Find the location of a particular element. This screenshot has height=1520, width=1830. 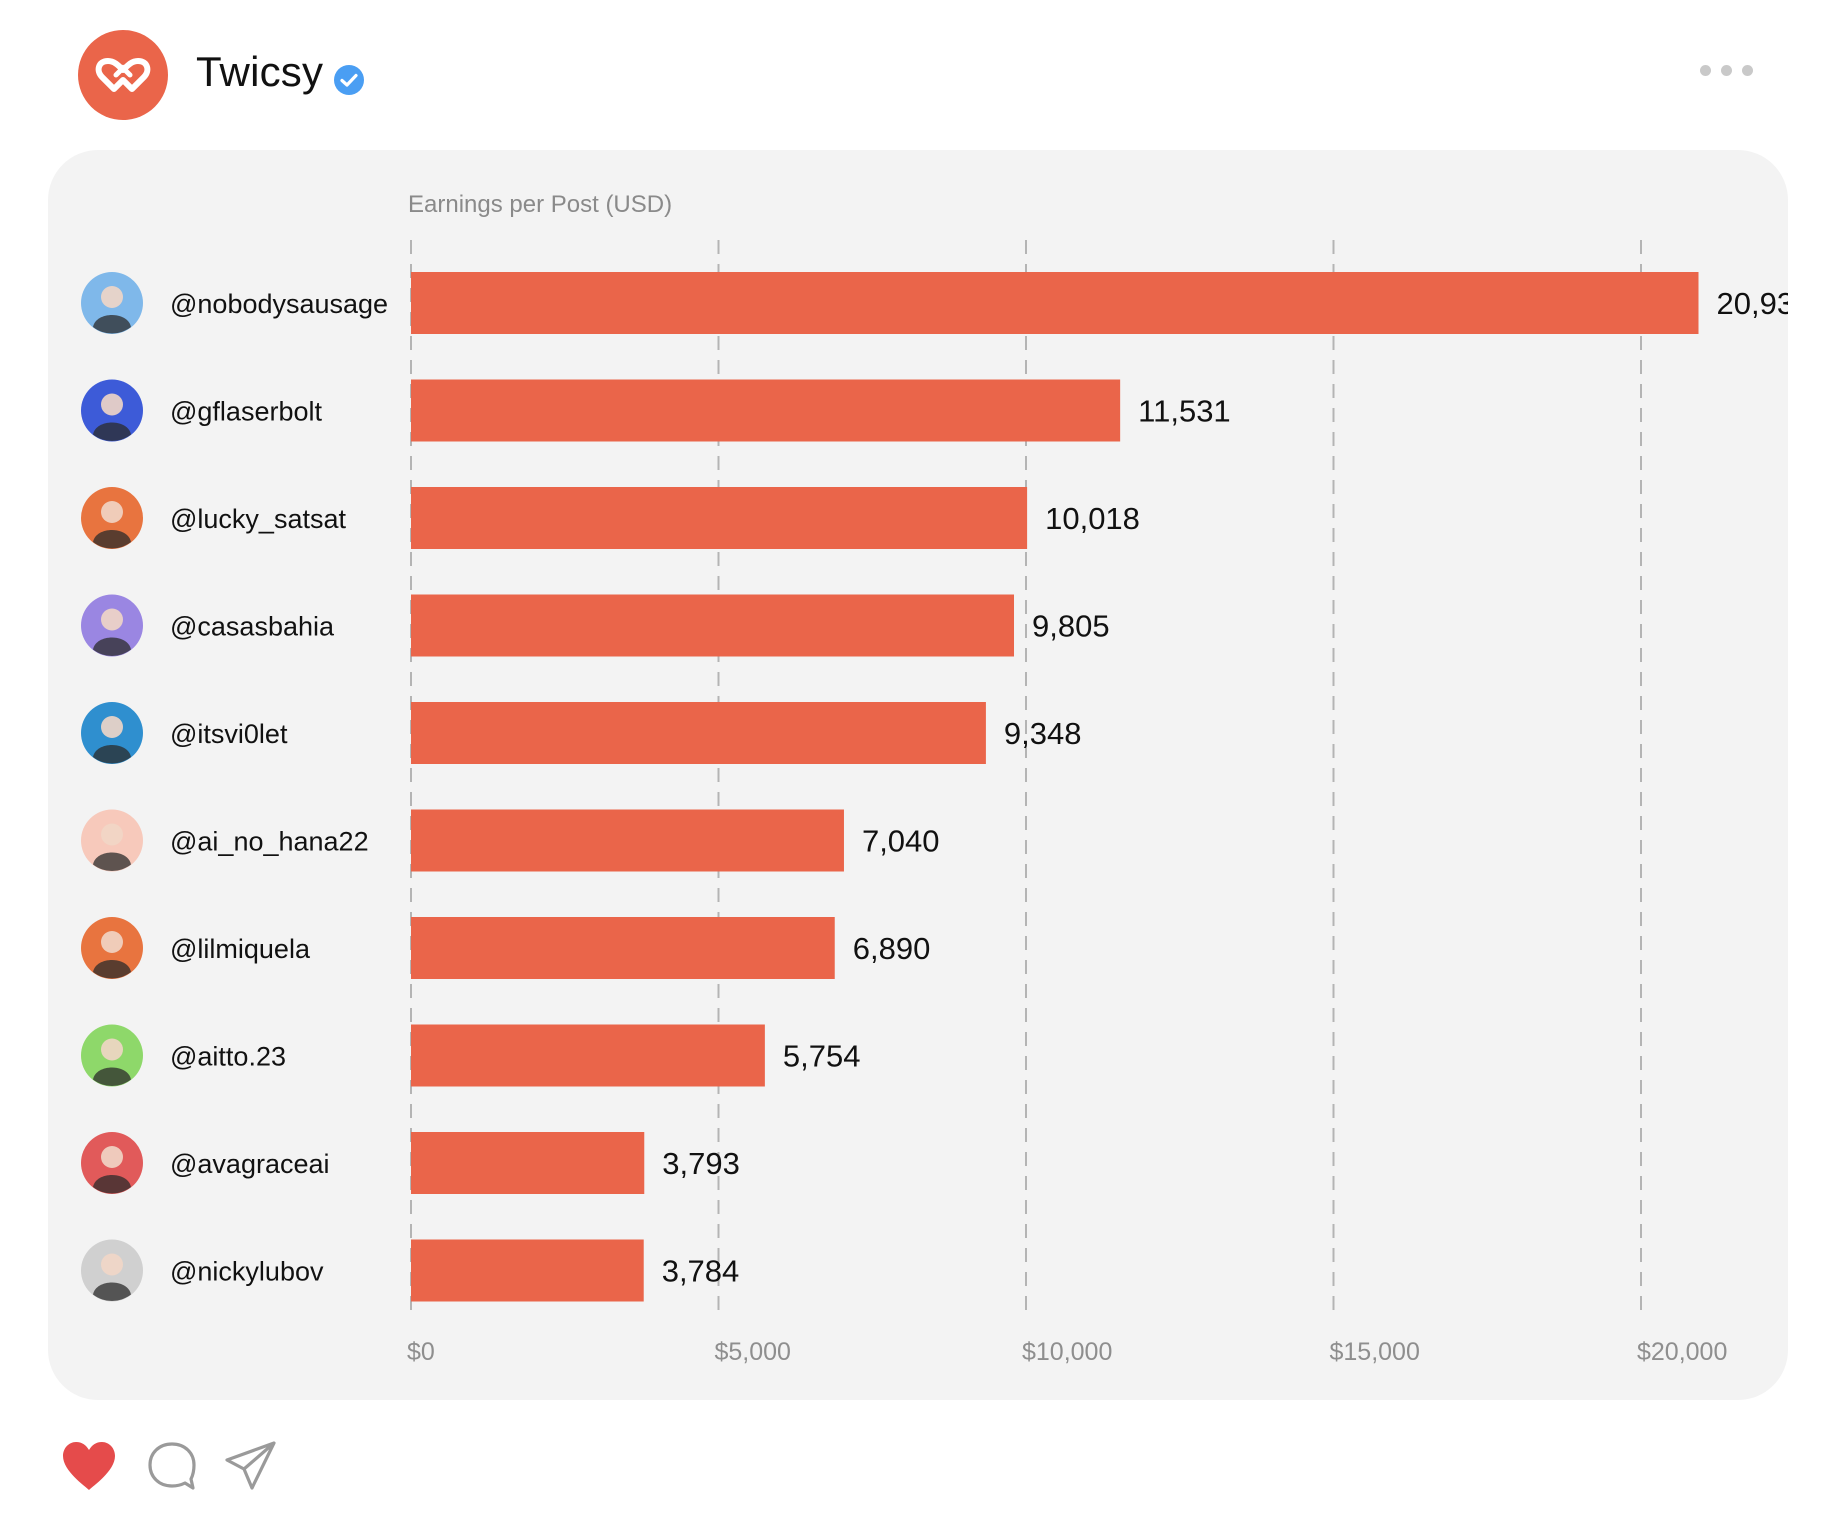

category-label: @nobodysausage is located at coordinates (279, 304).